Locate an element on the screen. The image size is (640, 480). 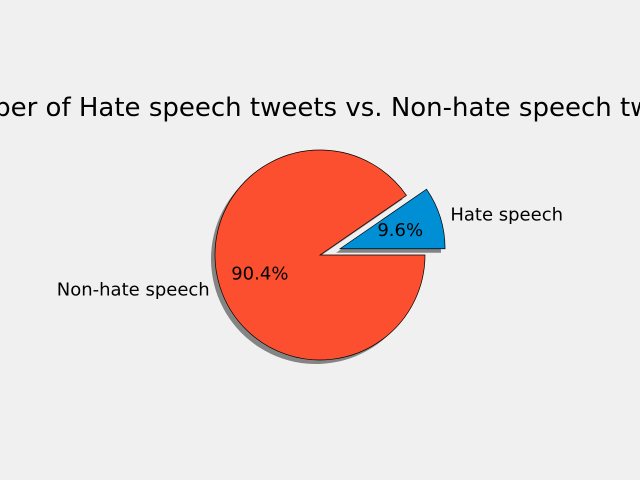
slice-non-hate-speech is located at coordinates (320, 255).